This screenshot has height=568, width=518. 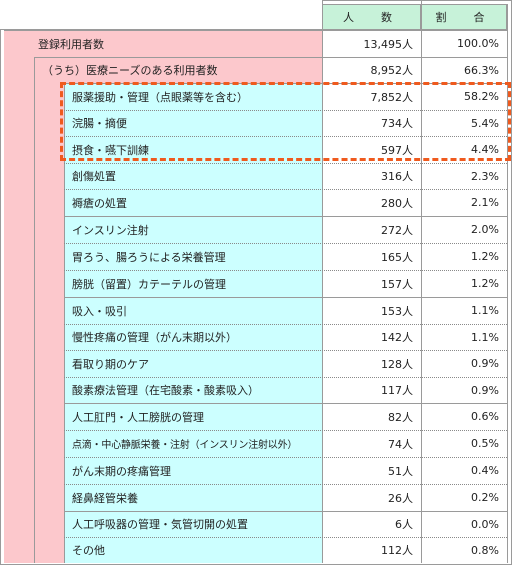 I want to click on item-count: 82人, so click(x=400, y=417).